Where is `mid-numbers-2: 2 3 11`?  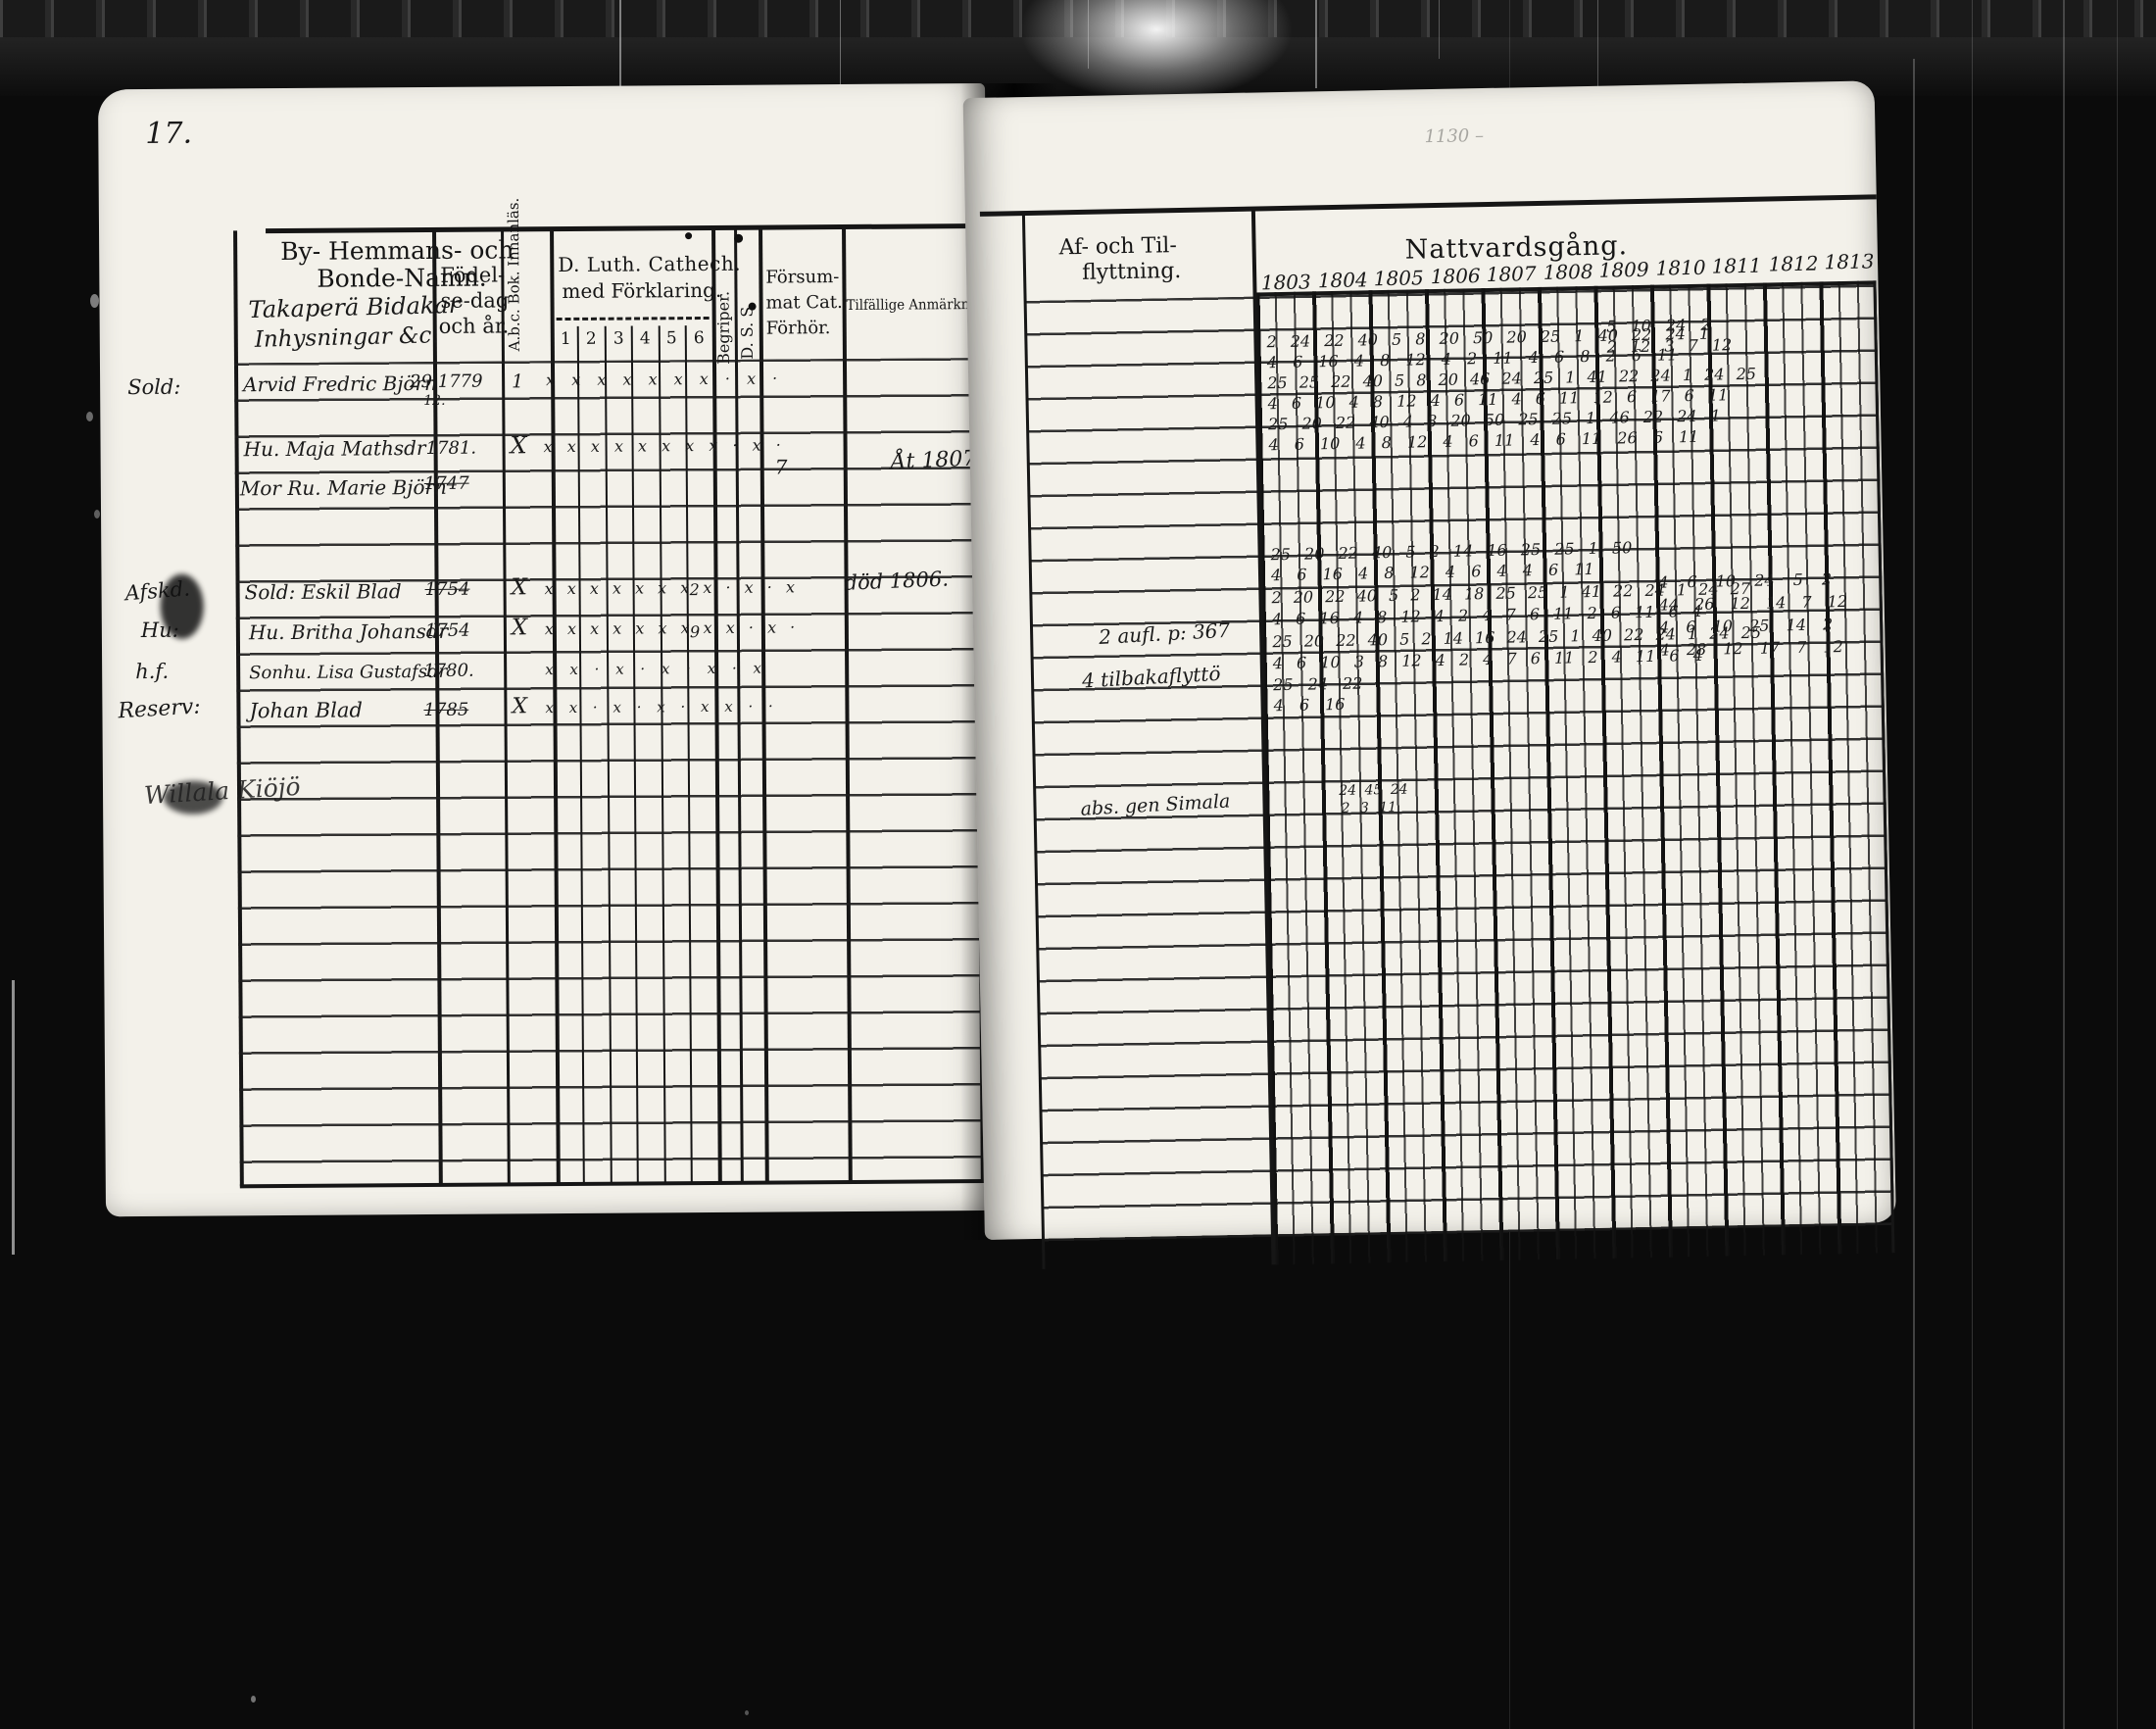 mid-numbers-2: 2 3 11 is located at coordinates (1369, 807).